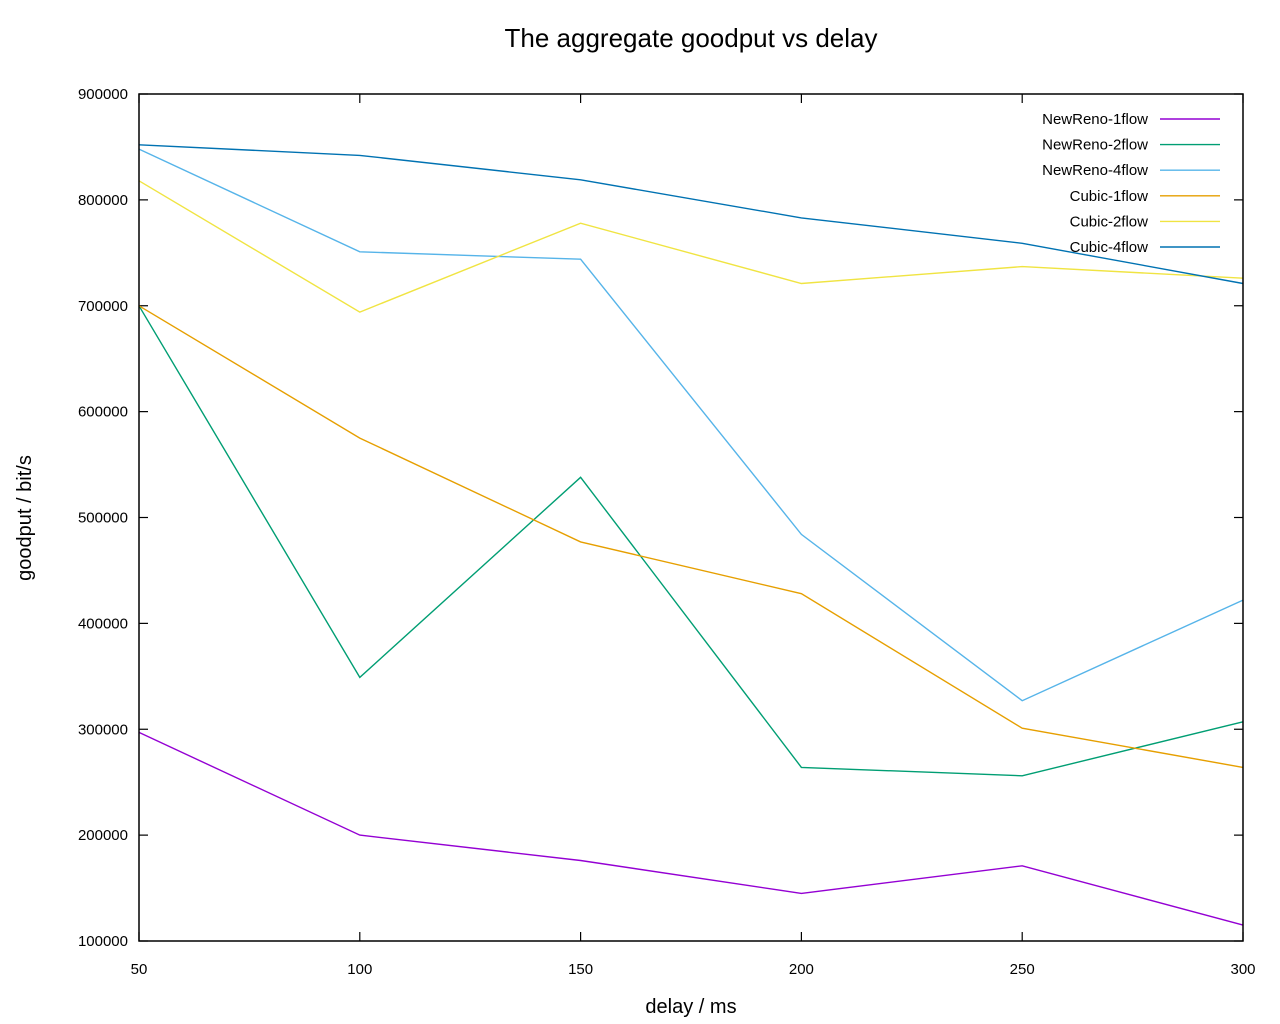 The image size is (1280, 1024). What do you see at coordinates (103, 200) in the screenshot?
I see `y-tick-label: 800000` at bounding box center [103, 200].